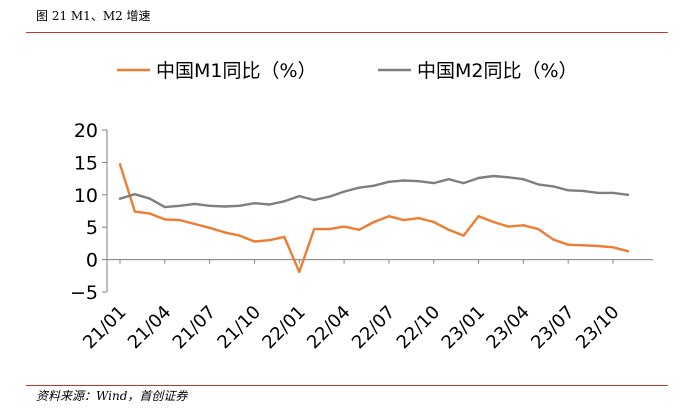 This screenshot has width=682, height=415. Describe the element at coordinates (89, 212) in the screenshot. I see `y-axis: 20 15 10 5 0 −5` at that location.